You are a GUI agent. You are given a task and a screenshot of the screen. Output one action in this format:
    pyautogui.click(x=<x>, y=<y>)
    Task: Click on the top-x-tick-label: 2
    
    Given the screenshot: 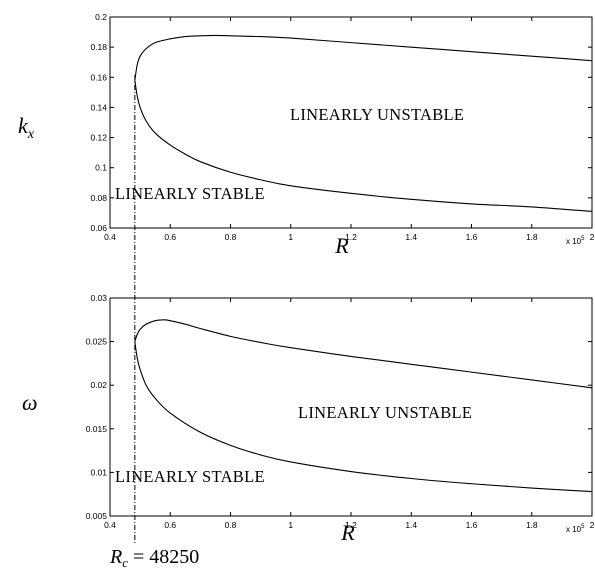 What is the action you would take?
    pyautogui.click(x=592, y=237)
    